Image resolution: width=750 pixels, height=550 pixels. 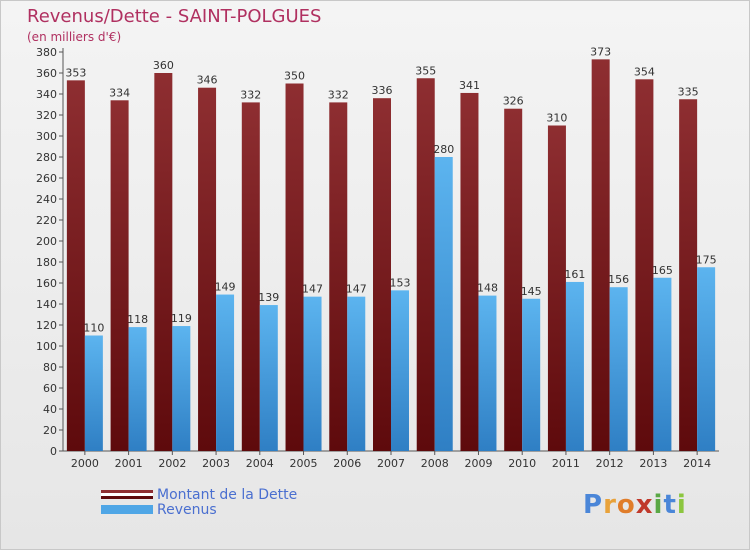 What do you see at coordinates (50, 367) in the screenshot?
I see `y-tick-label: 80` at bounding box center [50, 367].